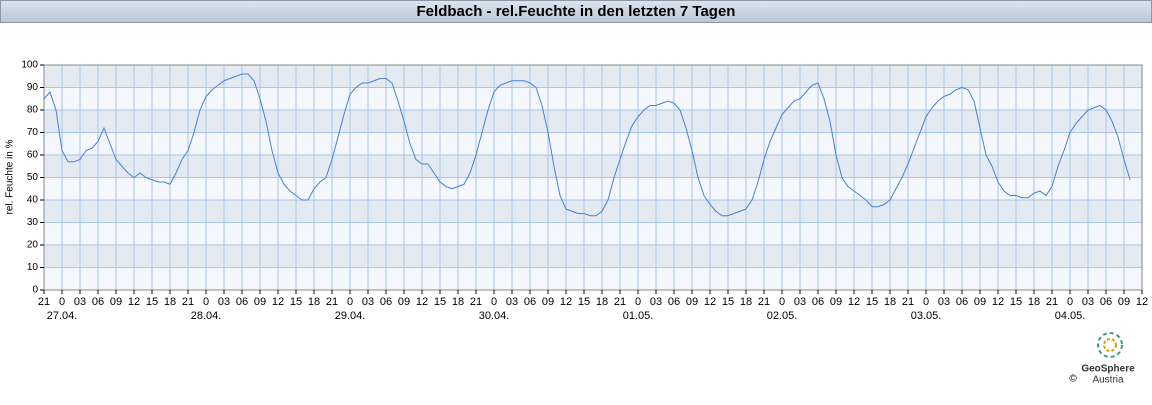 The height and width of the screenshot is (405, 1152). Describe the element at coordinates (33, 110) in the screenshot. I see `y-tick-label: 80` at that location.